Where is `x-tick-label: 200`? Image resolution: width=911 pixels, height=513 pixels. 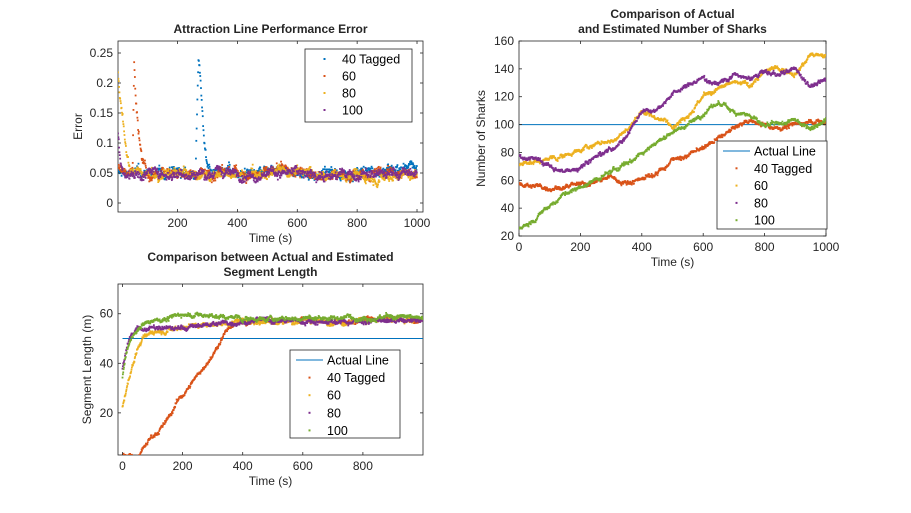
x-tick-label: 200 is located at coordinates (178, 223).